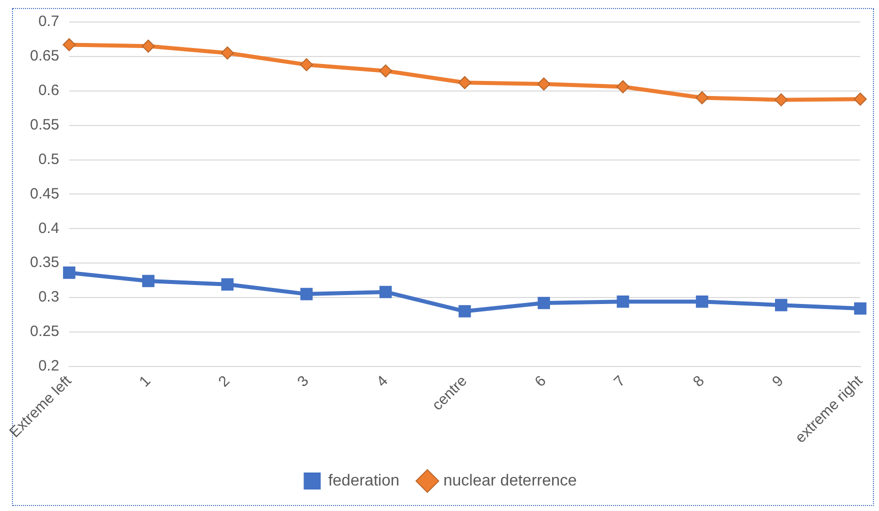 This screenshot has height=511, width=879. I want to click on y-tick-label: 0.5, so click(49, 159).